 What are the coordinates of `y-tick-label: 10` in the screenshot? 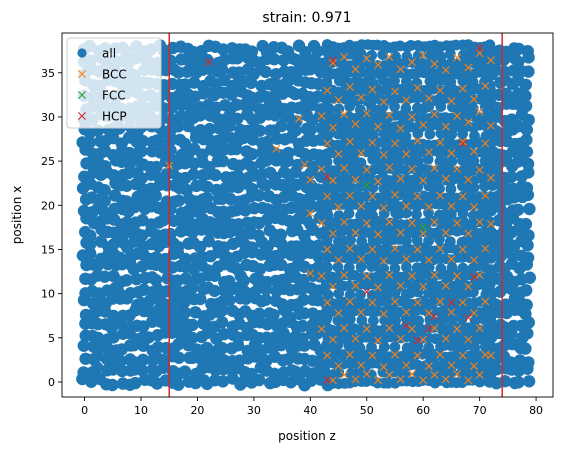 It's located at (48, 294).